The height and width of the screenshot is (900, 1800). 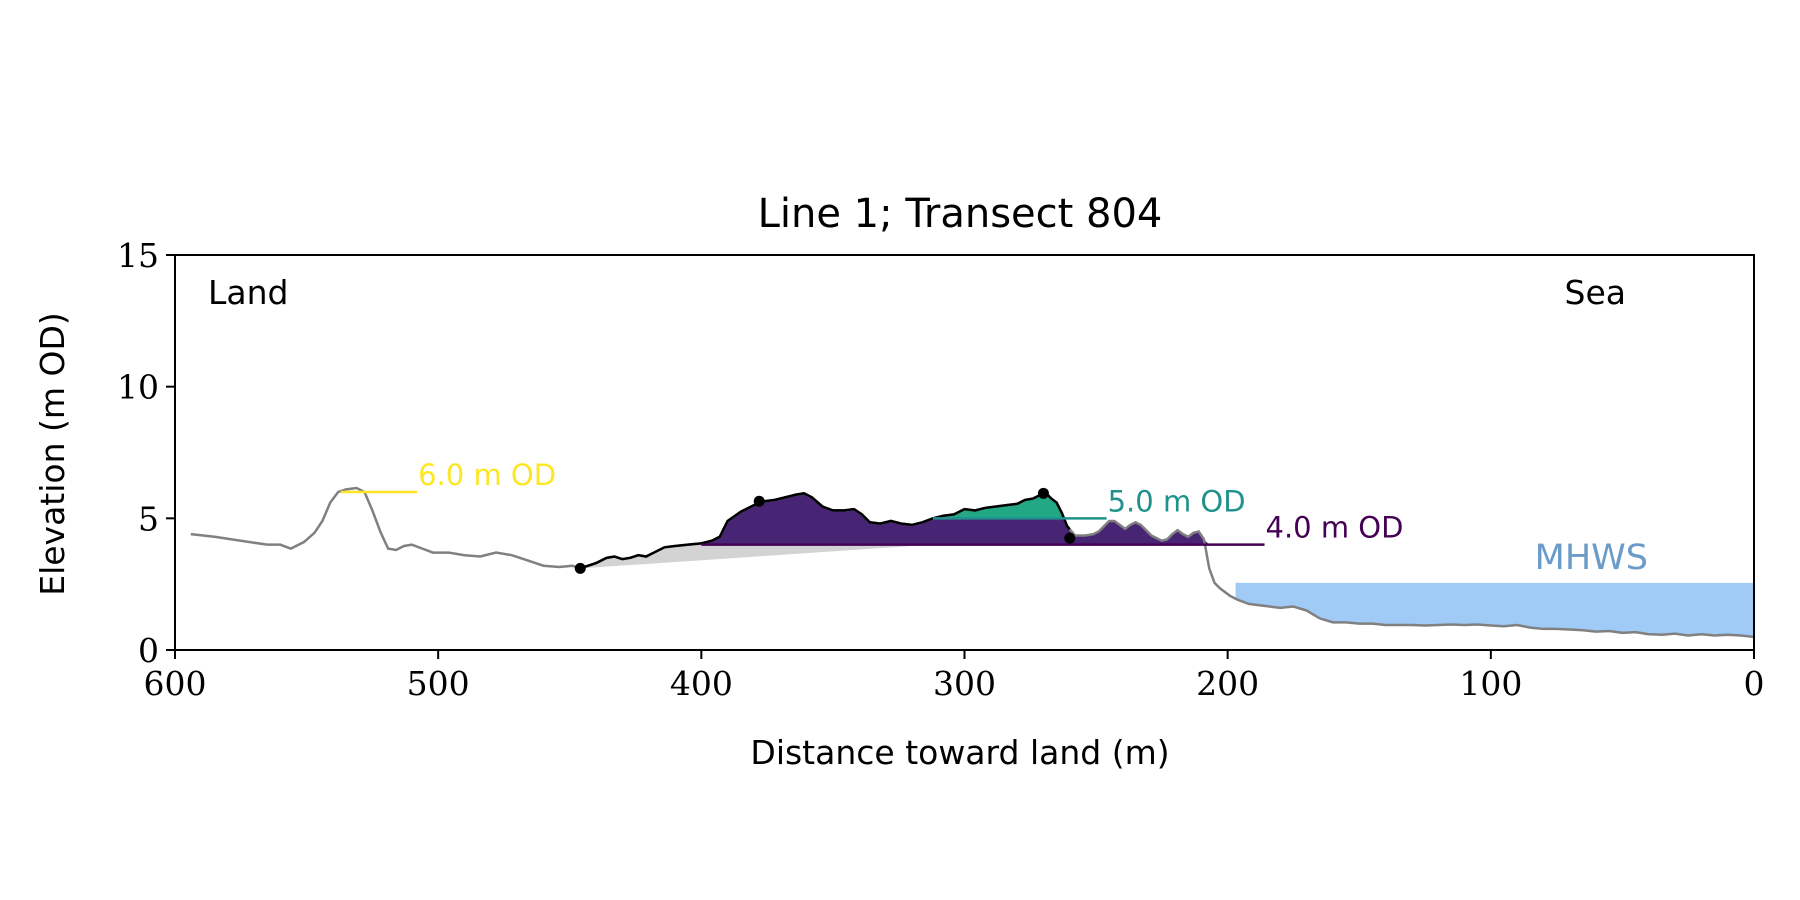 What do you see at coordinates (52, 454) in the screenshot?
I see `y-axis-label: Elevation (m OD)` at bounding box center [52, 454].